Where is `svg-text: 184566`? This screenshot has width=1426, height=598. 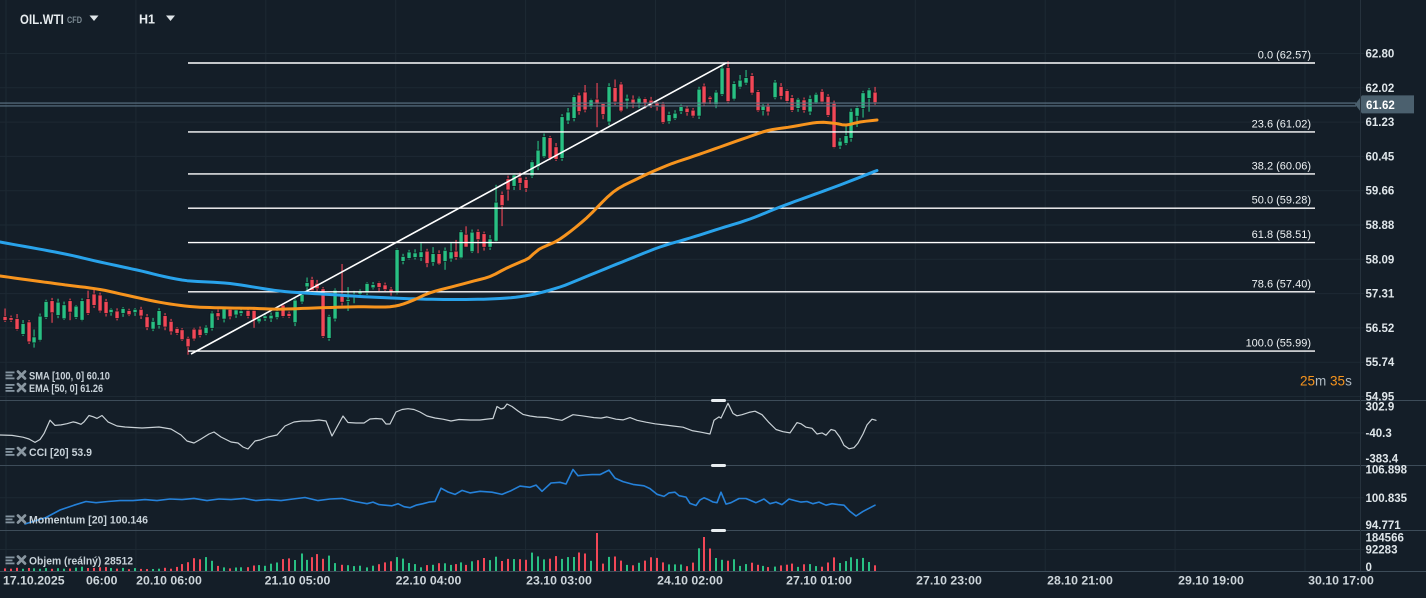 svg-text: 184566 is located at coordinates (1385, 539).